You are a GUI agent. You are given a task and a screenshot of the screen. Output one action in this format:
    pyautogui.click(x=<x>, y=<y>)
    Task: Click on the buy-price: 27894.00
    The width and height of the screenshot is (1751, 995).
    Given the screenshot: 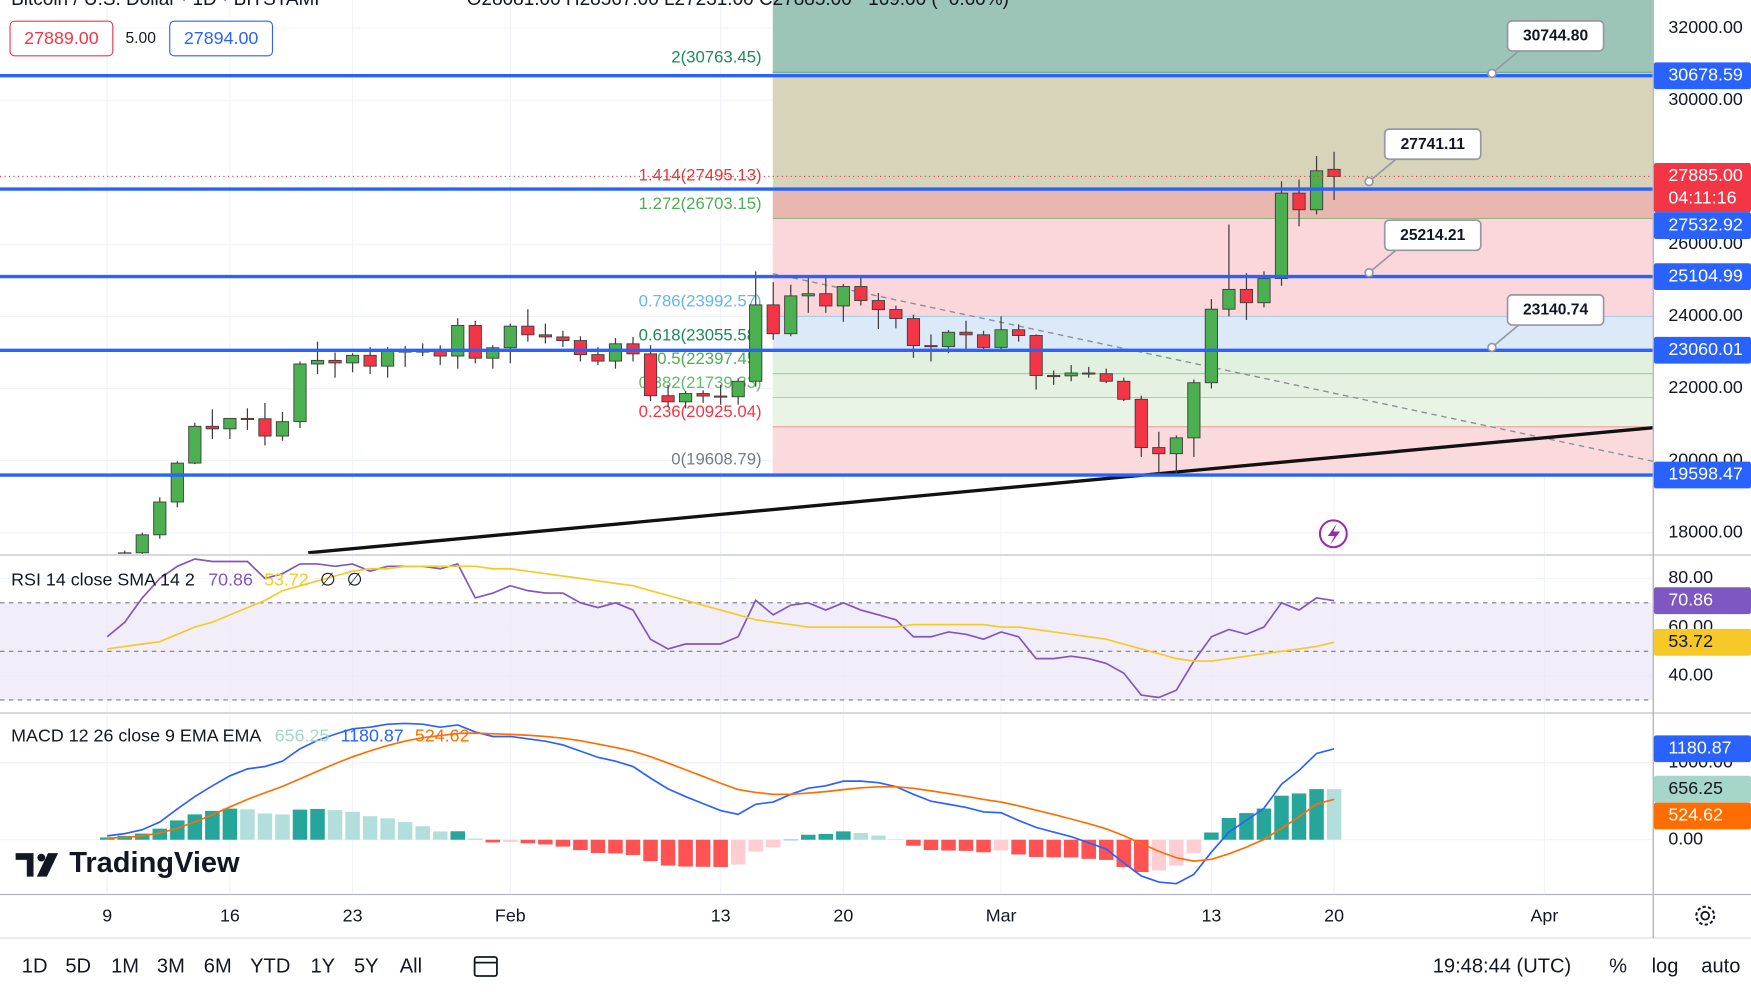 What is the action you would take?
    pyautogui.click(x=221, y=38)
    